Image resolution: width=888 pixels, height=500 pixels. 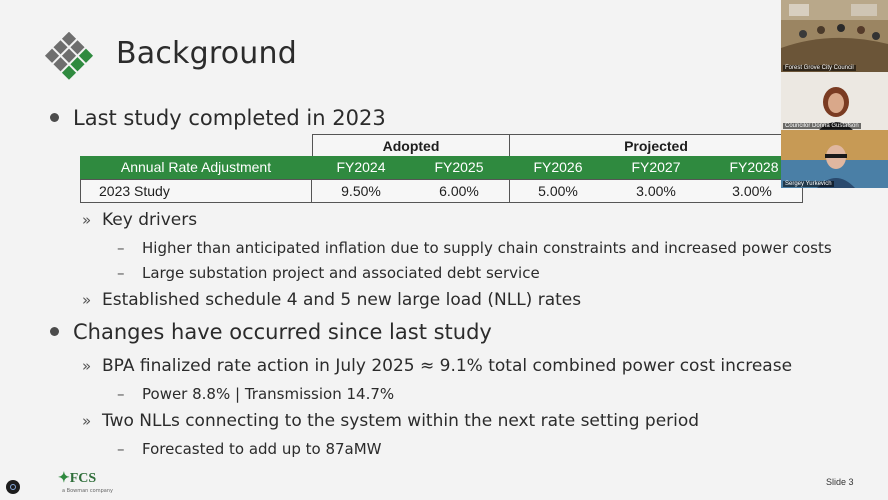 What do you see at coordinates (150, 220) in the screenshot?
I see `bullet-text: Key drivers` at bounding box center [150, 220].